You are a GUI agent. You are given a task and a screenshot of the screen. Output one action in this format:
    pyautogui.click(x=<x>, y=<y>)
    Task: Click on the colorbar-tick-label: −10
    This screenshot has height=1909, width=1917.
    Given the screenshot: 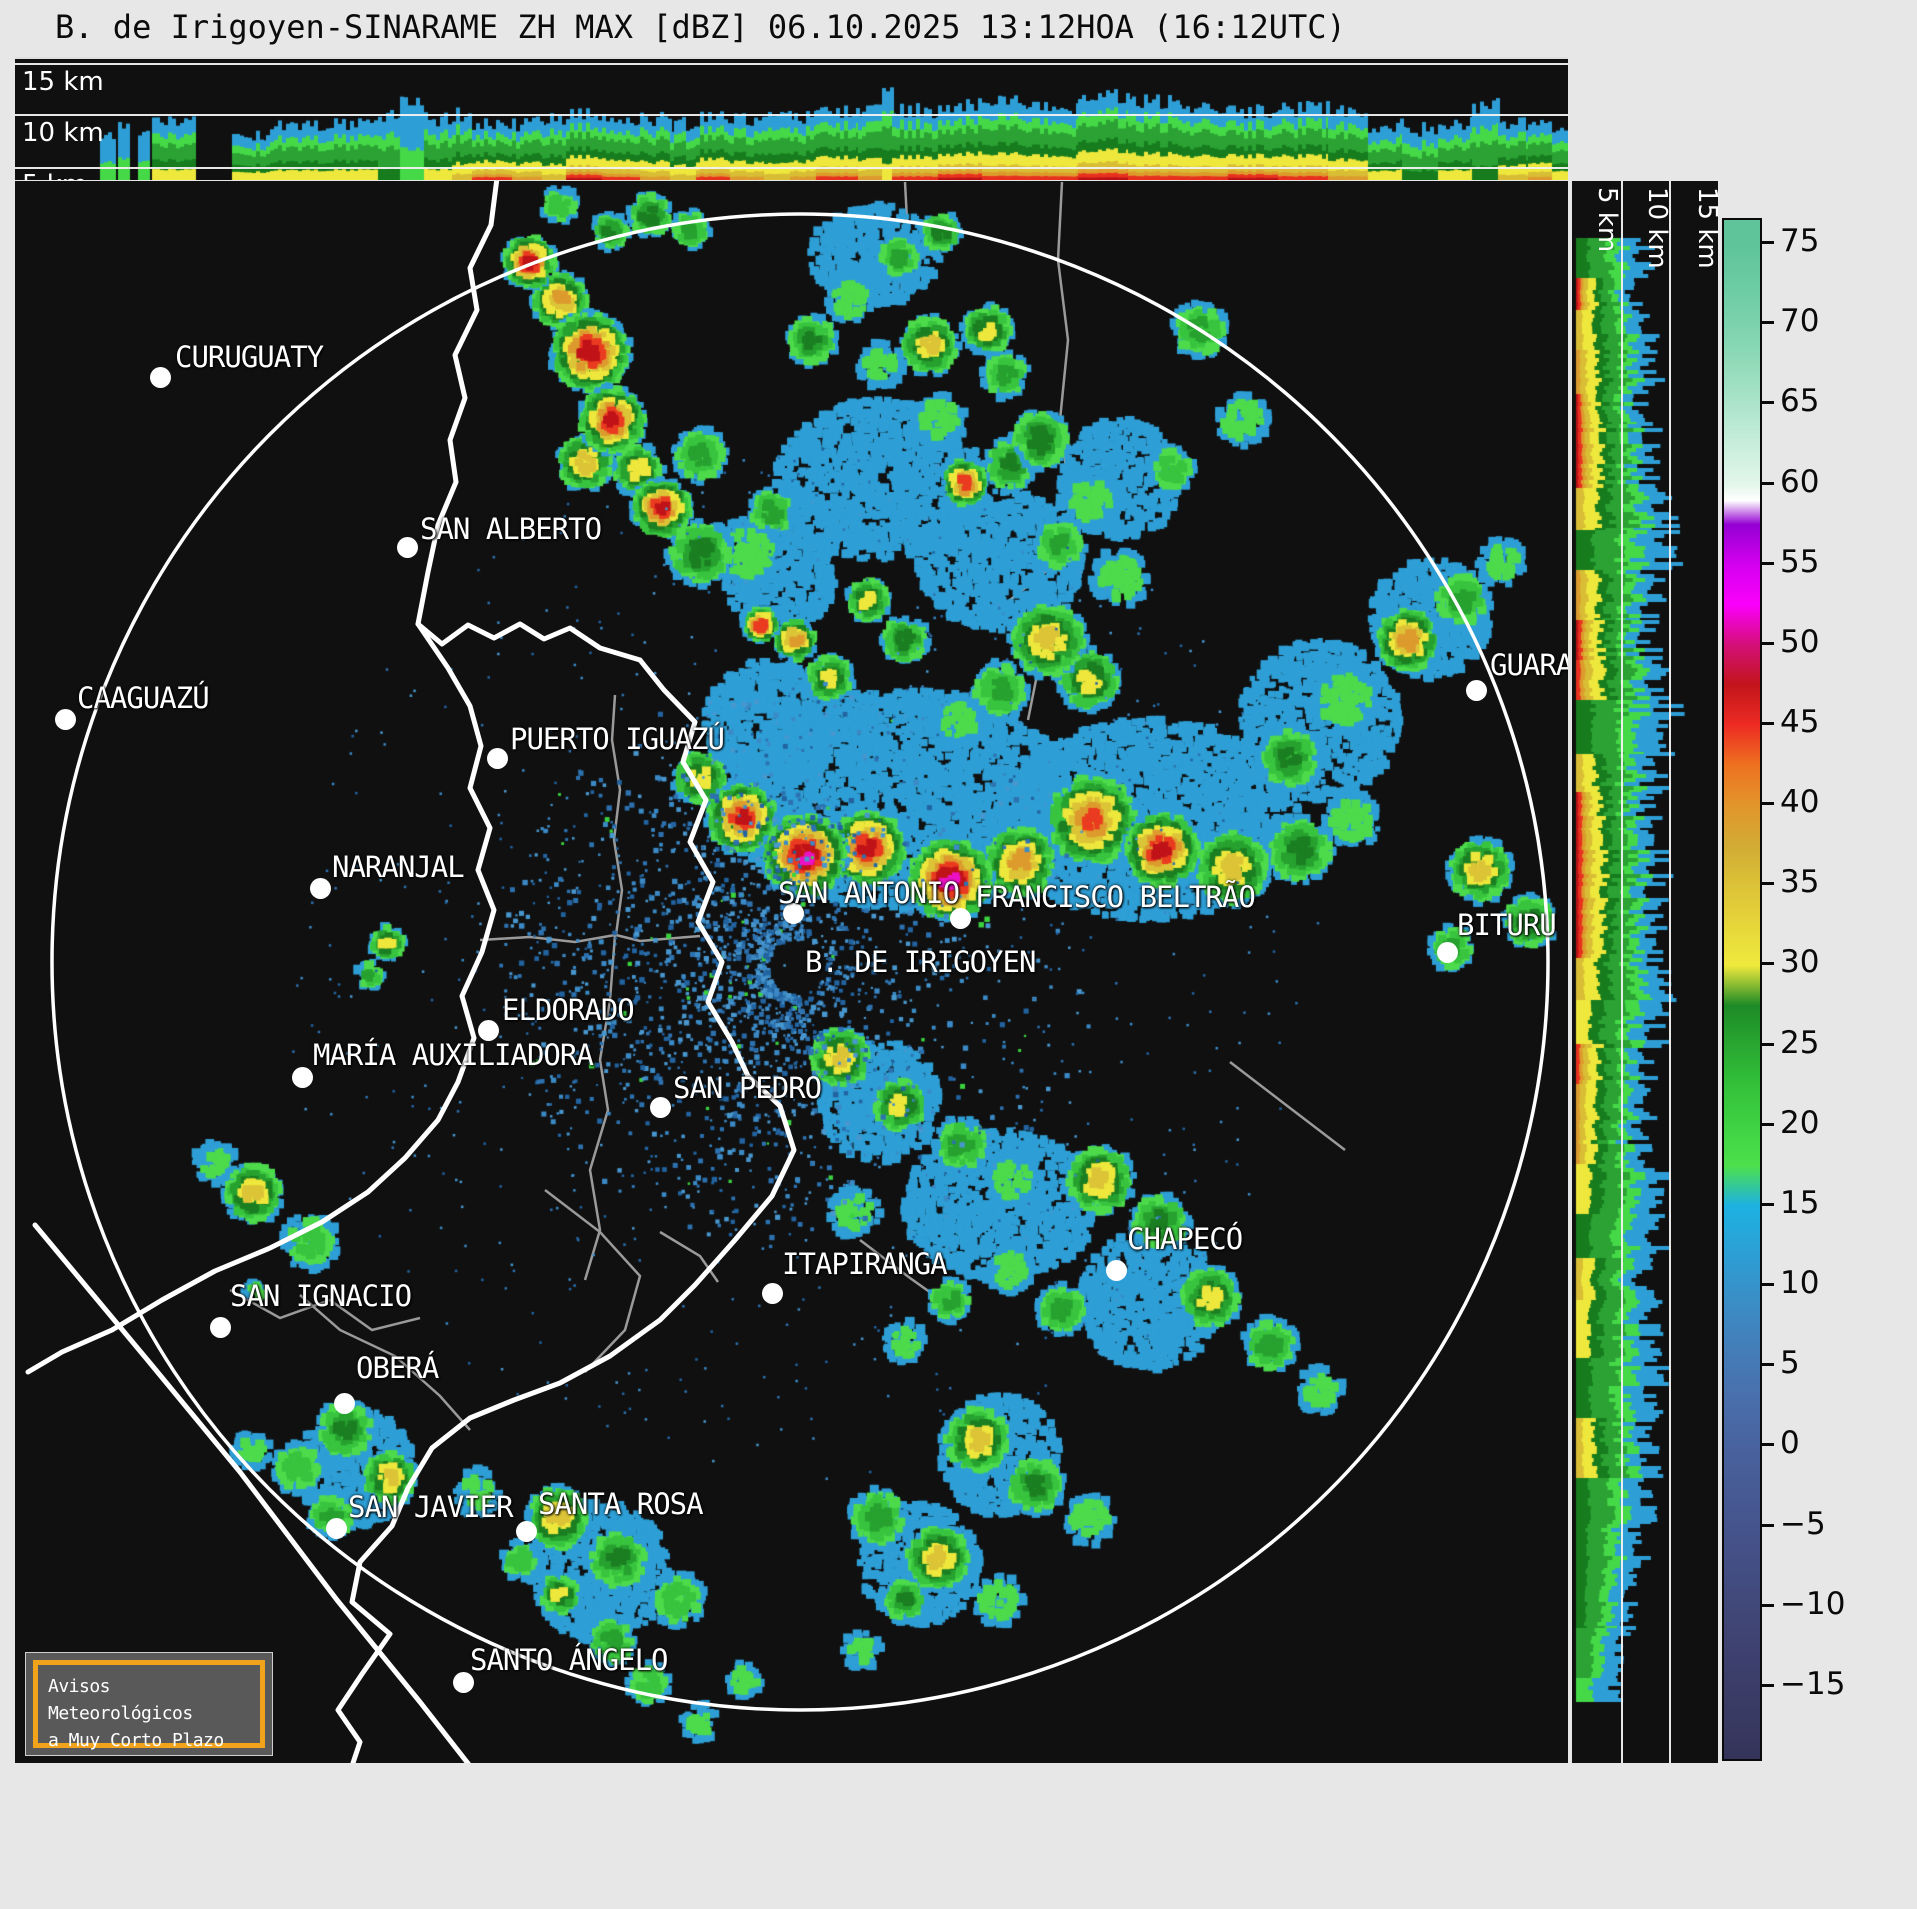 What is the action you would take?
    pyautogui.click(x=1813, y=1603)
    